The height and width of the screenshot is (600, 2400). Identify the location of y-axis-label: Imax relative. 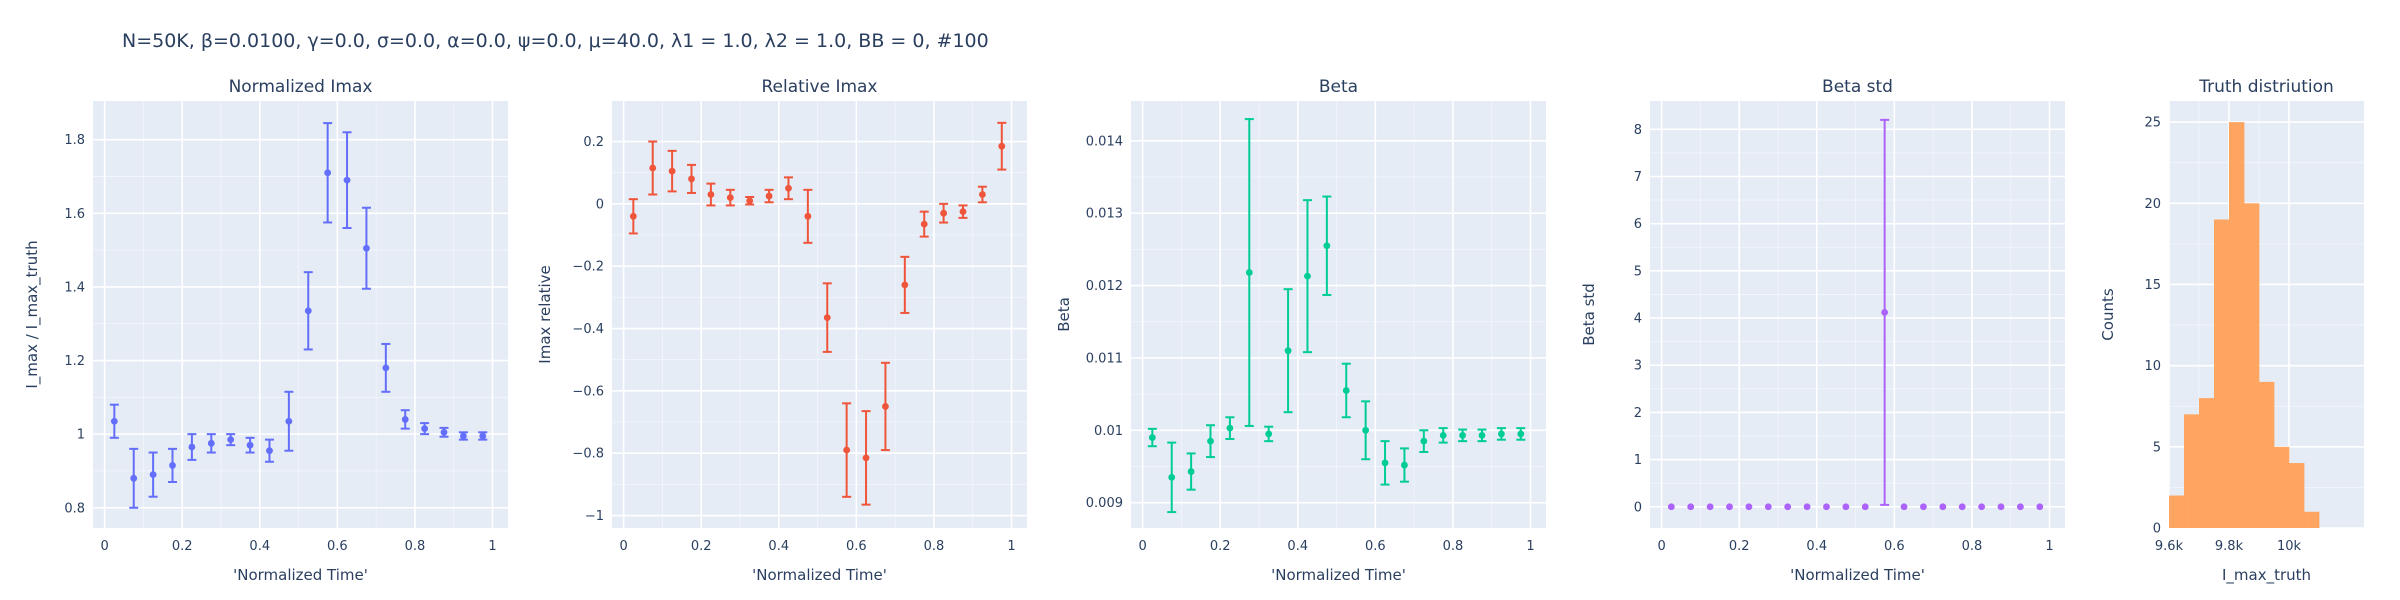
(545, 314).